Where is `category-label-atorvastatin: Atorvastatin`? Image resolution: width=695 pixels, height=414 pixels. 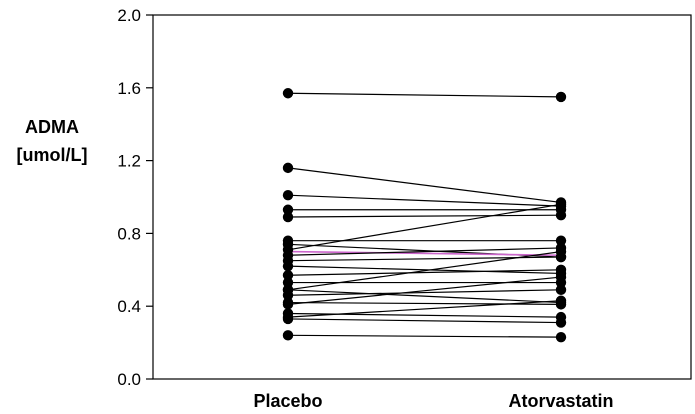
category-label-atorvastatin: Atorvastatin is located at coordinates (560, 401).